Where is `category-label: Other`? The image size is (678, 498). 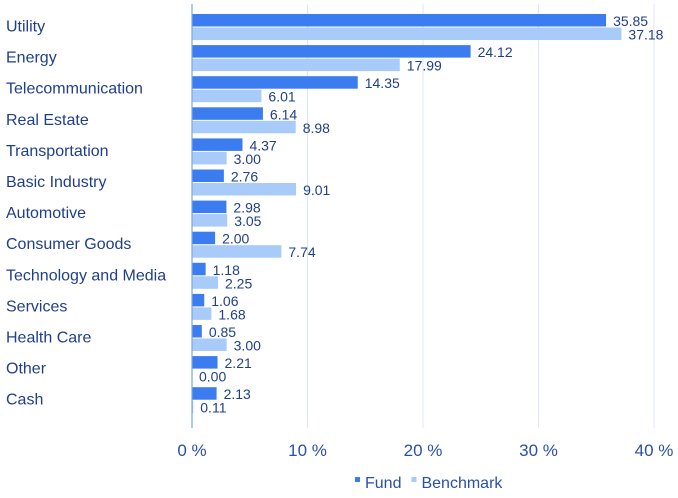
category-label: Other is located at coordinates (26, 369).